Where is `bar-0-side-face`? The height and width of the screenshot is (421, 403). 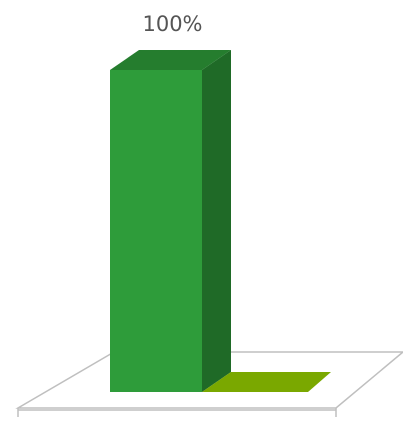 bar-0-side-face is located at coordinates (216, 221).